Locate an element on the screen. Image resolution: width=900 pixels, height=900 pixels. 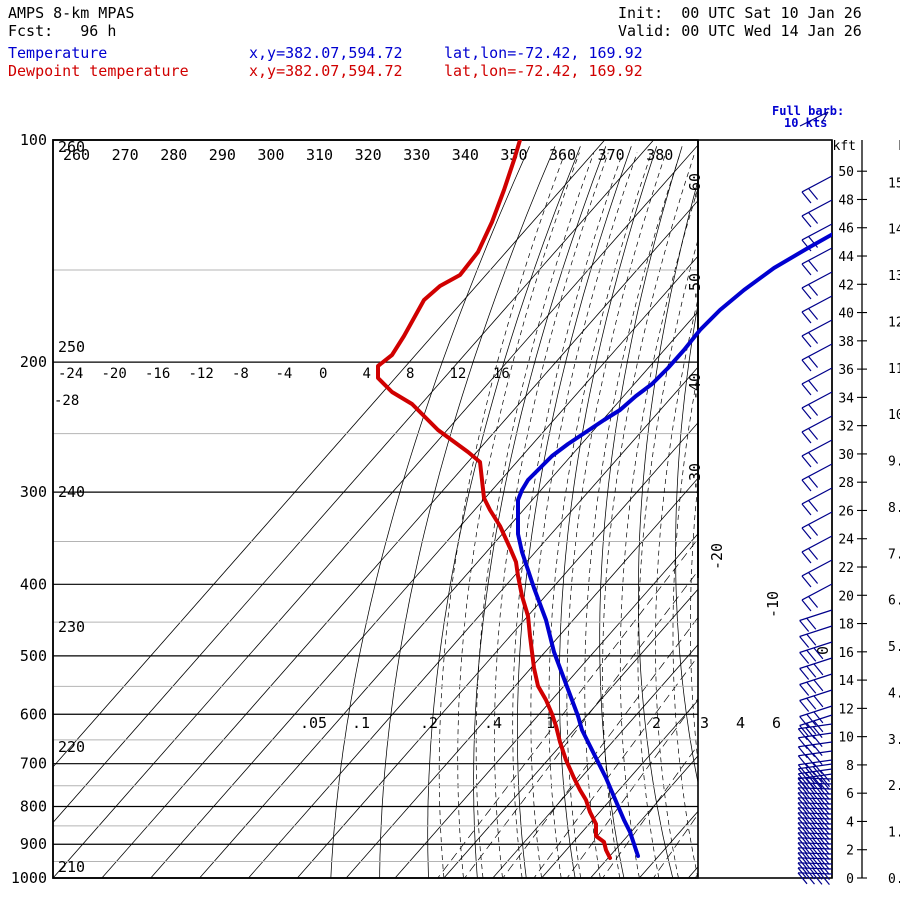
valid-time: Valid: 00 UTC Wed 14 Jan 26 is located at coordinates (740, 31).